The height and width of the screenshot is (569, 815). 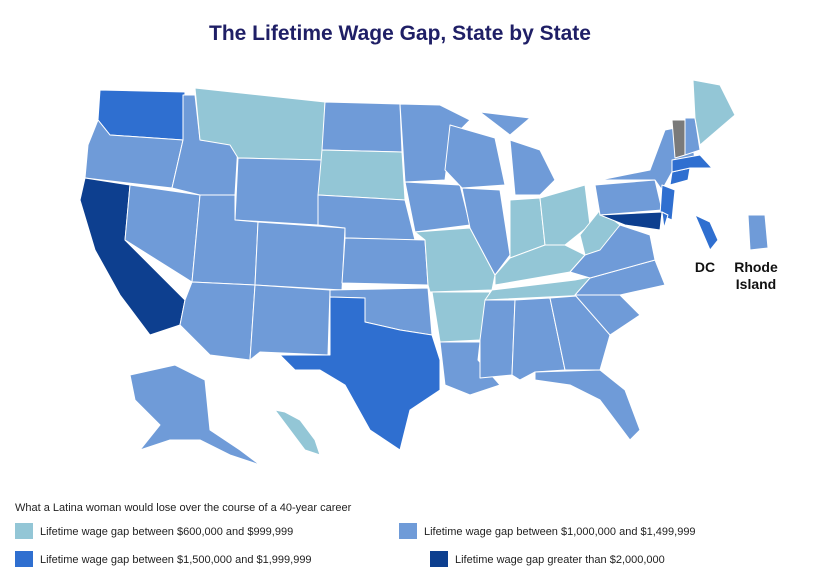 What do you see at coordinates (705, 267) in the screenshot?
I see `dc-label: DC` at bounding box center [705, 267].